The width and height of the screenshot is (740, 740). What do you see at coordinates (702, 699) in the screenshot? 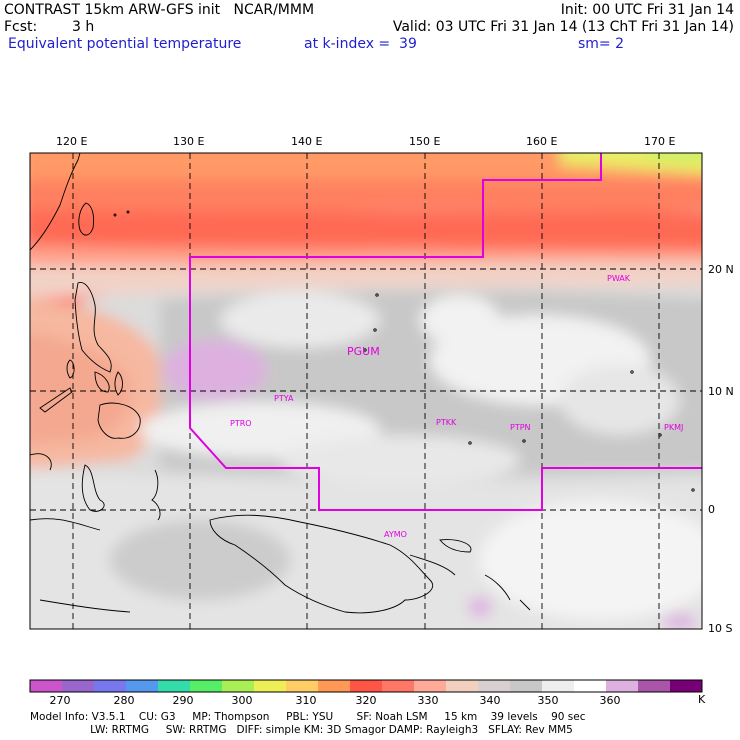
I see `colorbar-unit: K` at bounding box center [702, 699].